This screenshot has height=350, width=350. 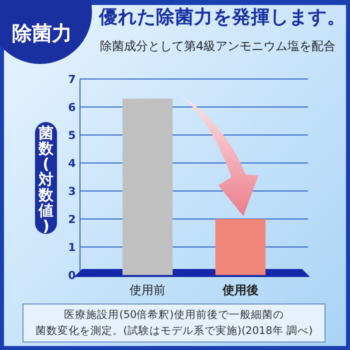 What do you see at coordinates (42, 33) in the screenshot?
I see `chart-title: 除菌力` at bounding box center [42, 33].